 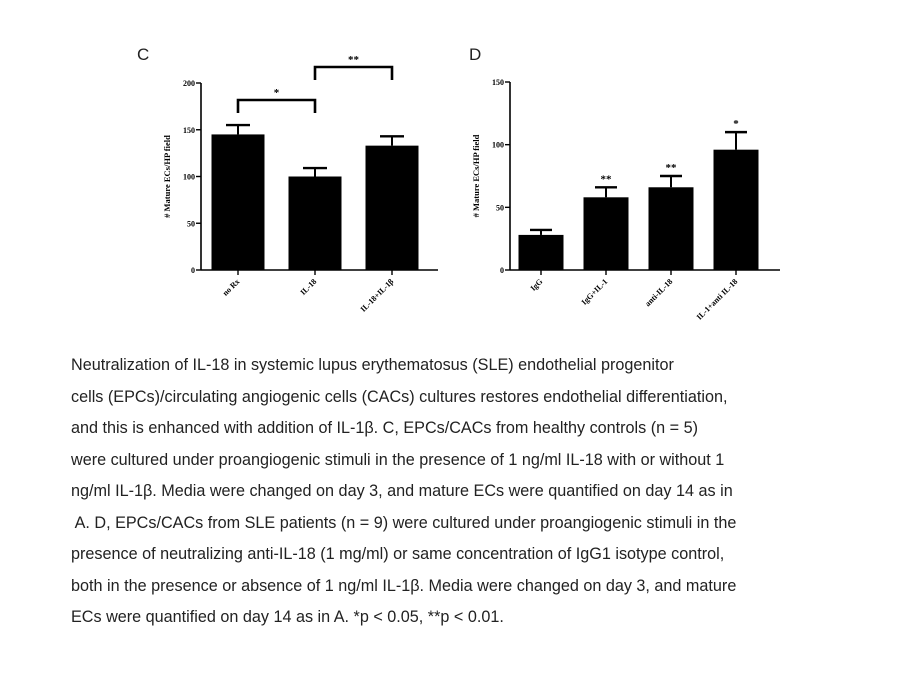 I want to click on x-tick-label: IL-1+anti IL-18, so click(x=717, y=299).